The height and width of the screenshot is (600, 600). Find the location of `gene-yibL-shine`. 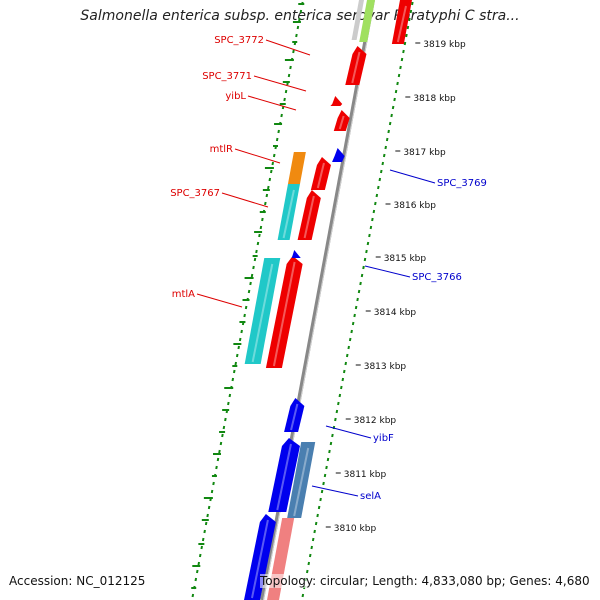

gene-yibL-shine is located at coordinates (341, 122).